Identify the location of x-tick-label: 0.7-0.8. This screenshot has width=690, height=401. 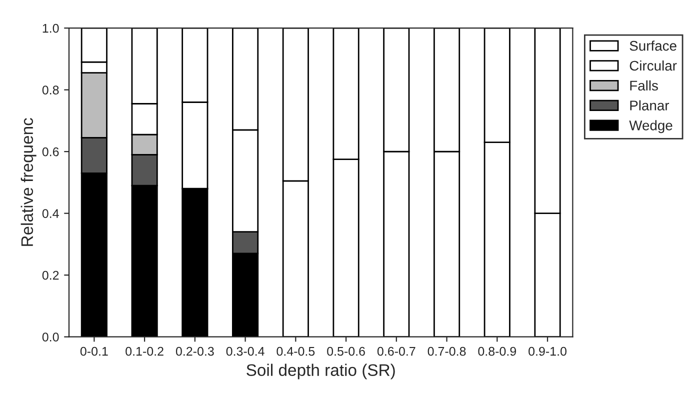
(447, 351).